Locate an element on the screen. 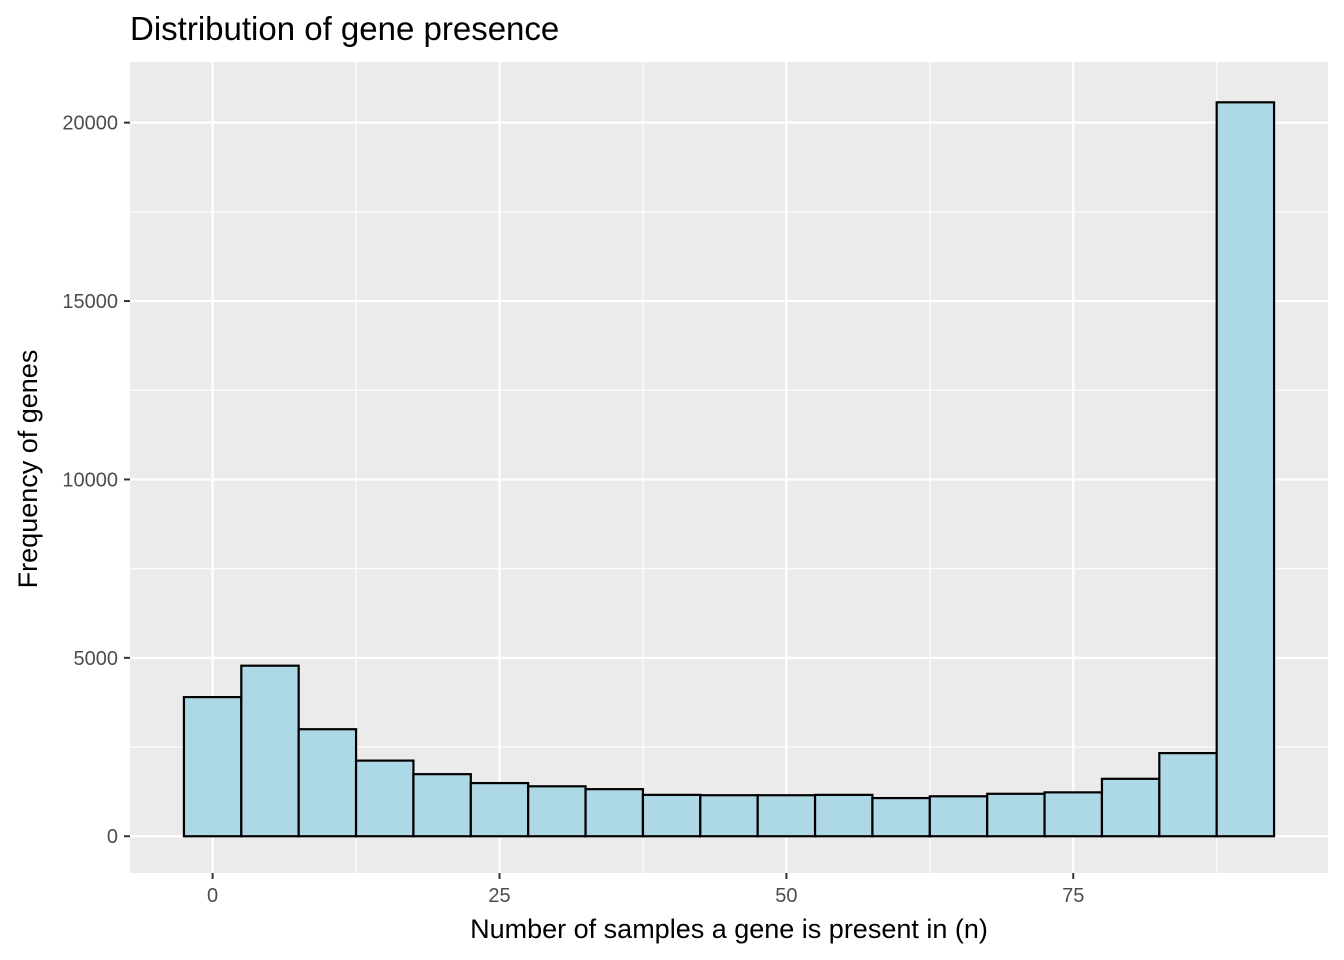 The image size is (1344, 960). x-tick-label: 50 is located at coordinates (786, 896).